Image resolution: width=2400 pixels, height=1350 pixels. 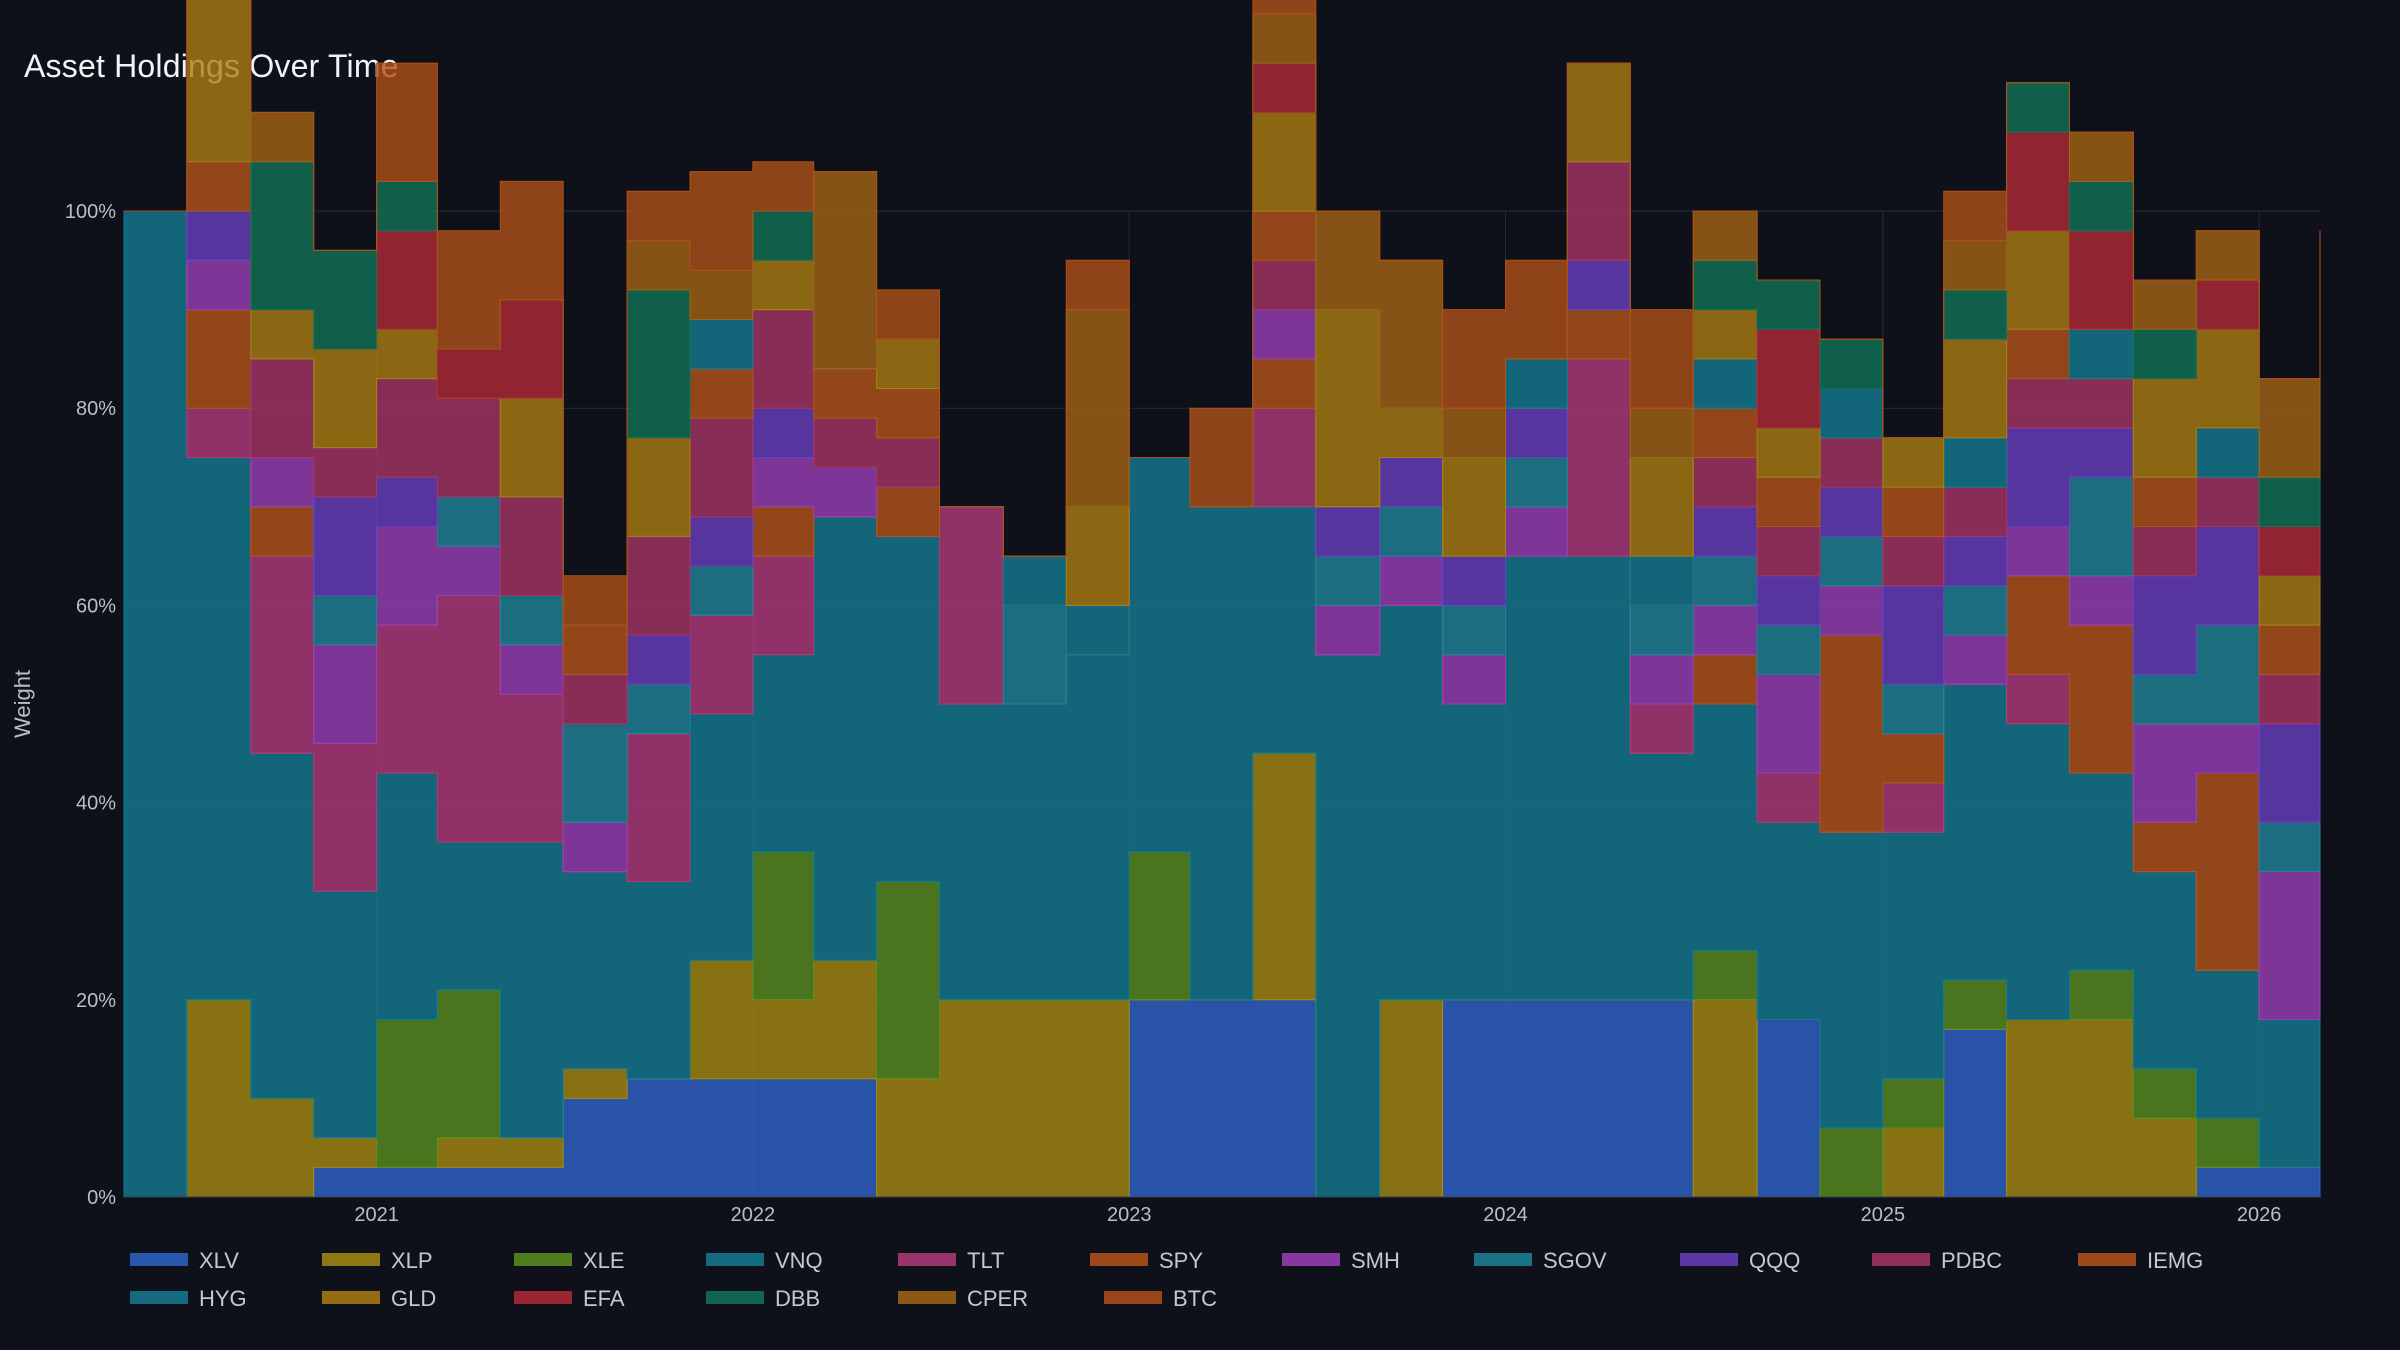 What do you see at coordinates (1181, 1260) in the screenshot?
I see `legend-label: SPY` at bounding box center [1181, 1260].